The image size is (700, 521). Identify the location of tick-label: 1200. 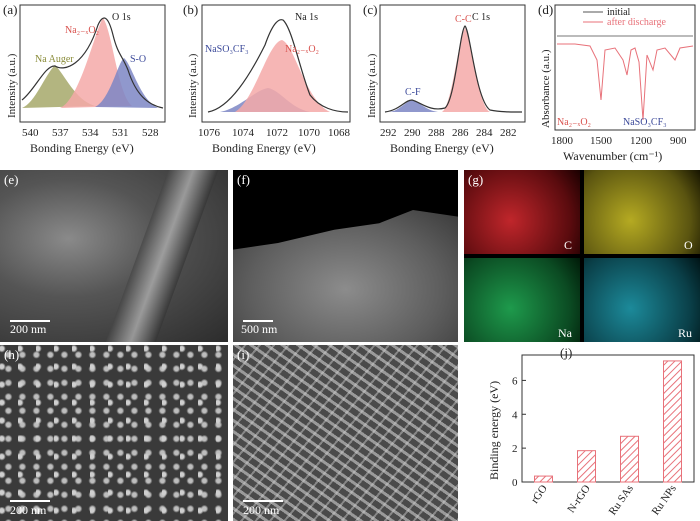
(641, 141).